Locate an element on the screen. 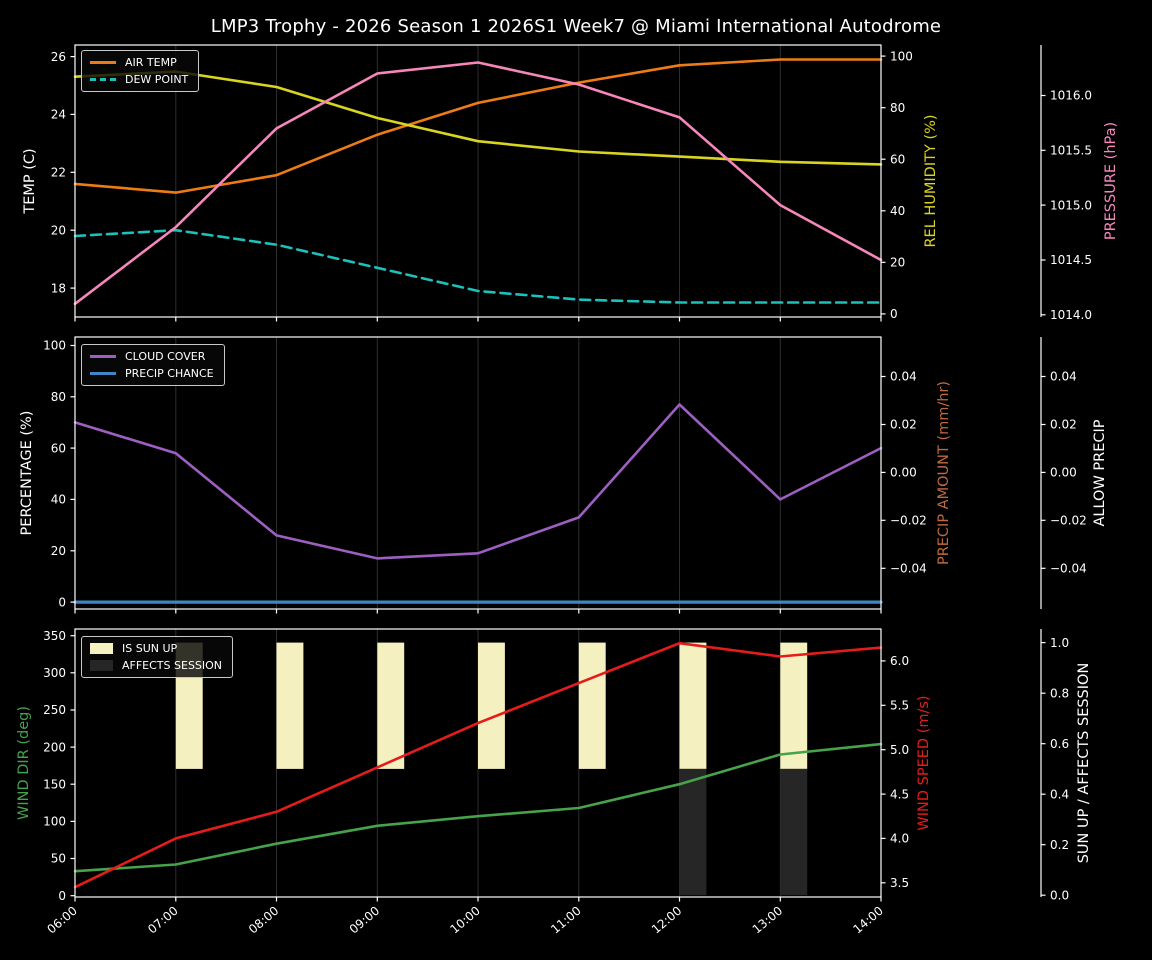 The image size is (1152, 960). legend-label-air-temp: AIR TEMP is located at coordinates (151, 62).